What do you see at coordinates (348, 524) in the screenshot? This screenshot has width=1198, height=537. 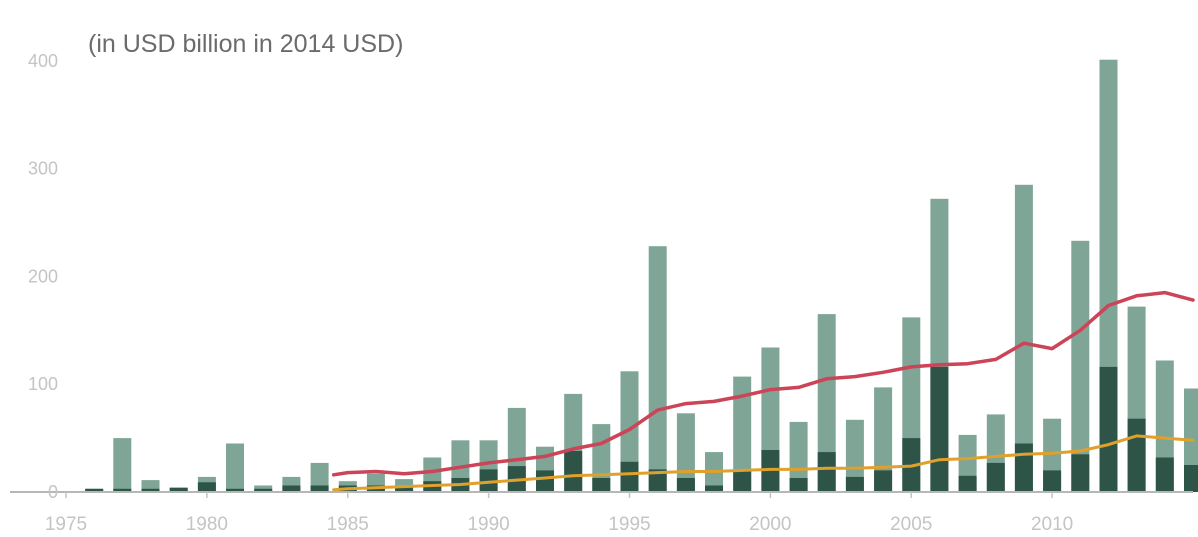 I see `x-tick-label: 1985` at bounding box center [348, 524].